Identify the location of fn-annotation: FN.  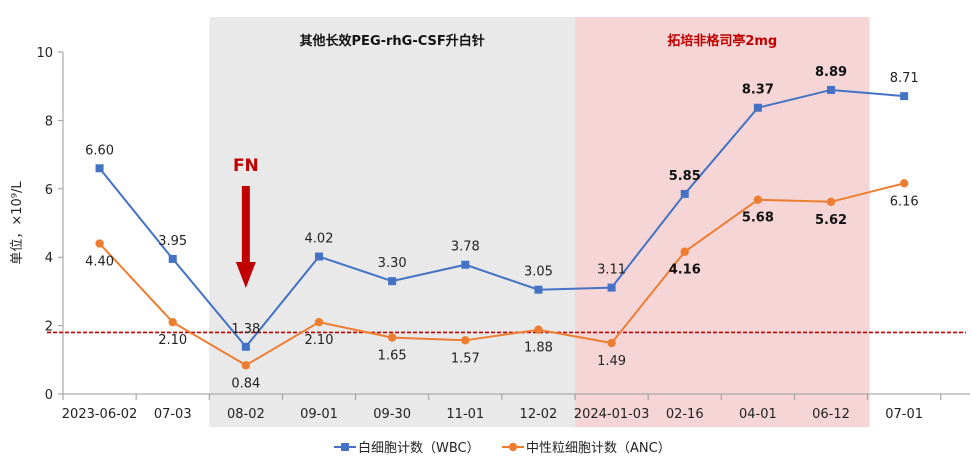
(246, 222).